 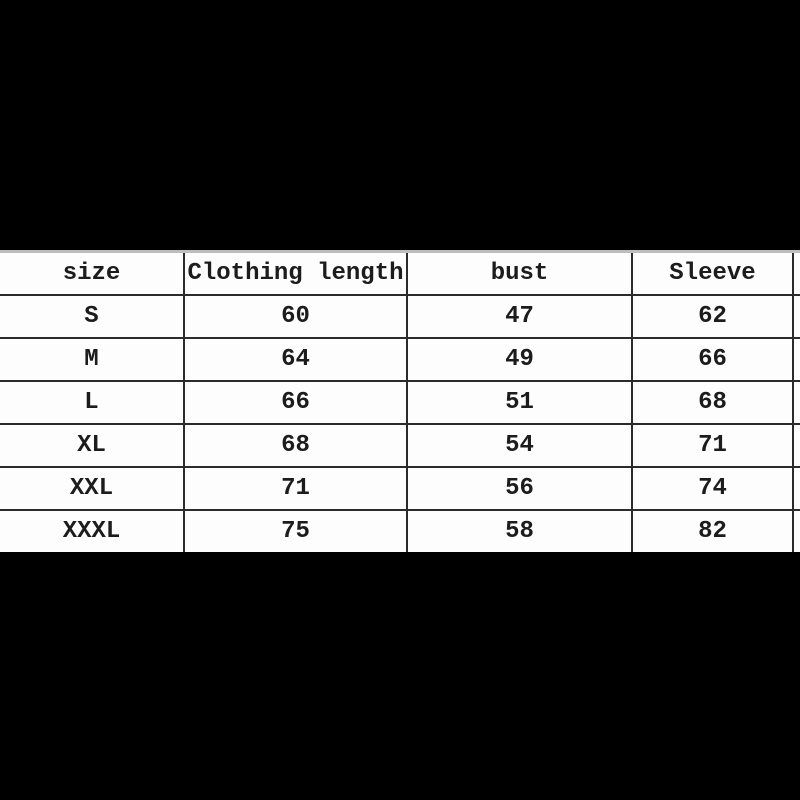 I want to click on table-cell-sleeve: 71, so click(x=713, y=446).